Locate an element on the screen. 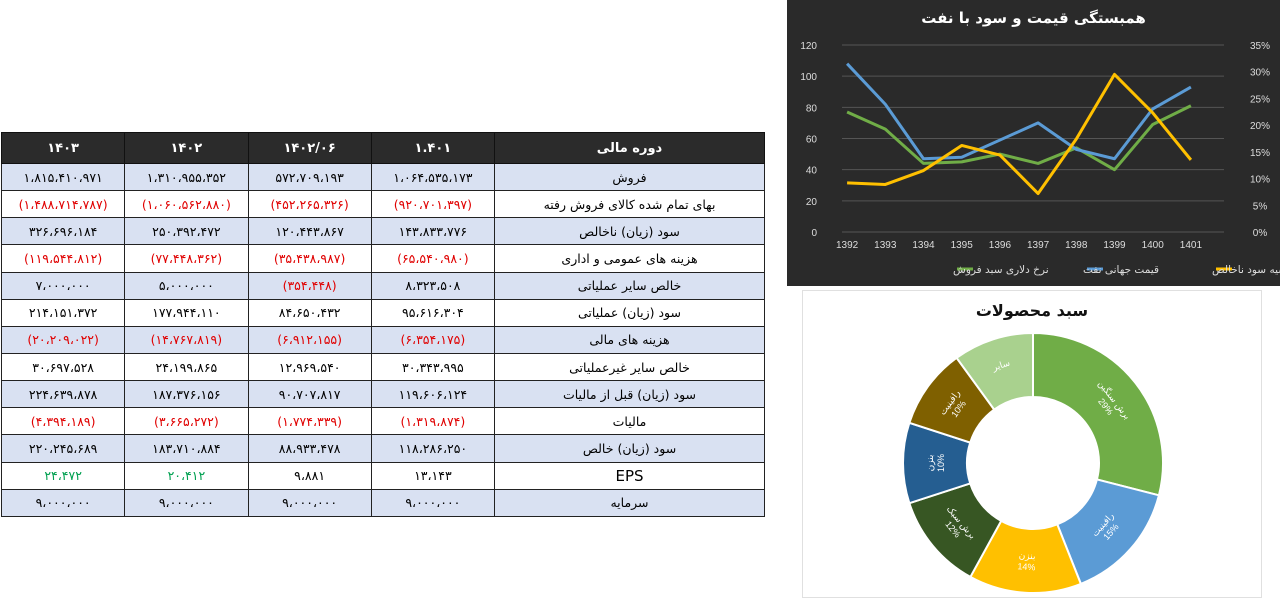 The height and width of the screenshot is (599, 1280). x-tick-label: 1392 is located at coordinates (847, 245).